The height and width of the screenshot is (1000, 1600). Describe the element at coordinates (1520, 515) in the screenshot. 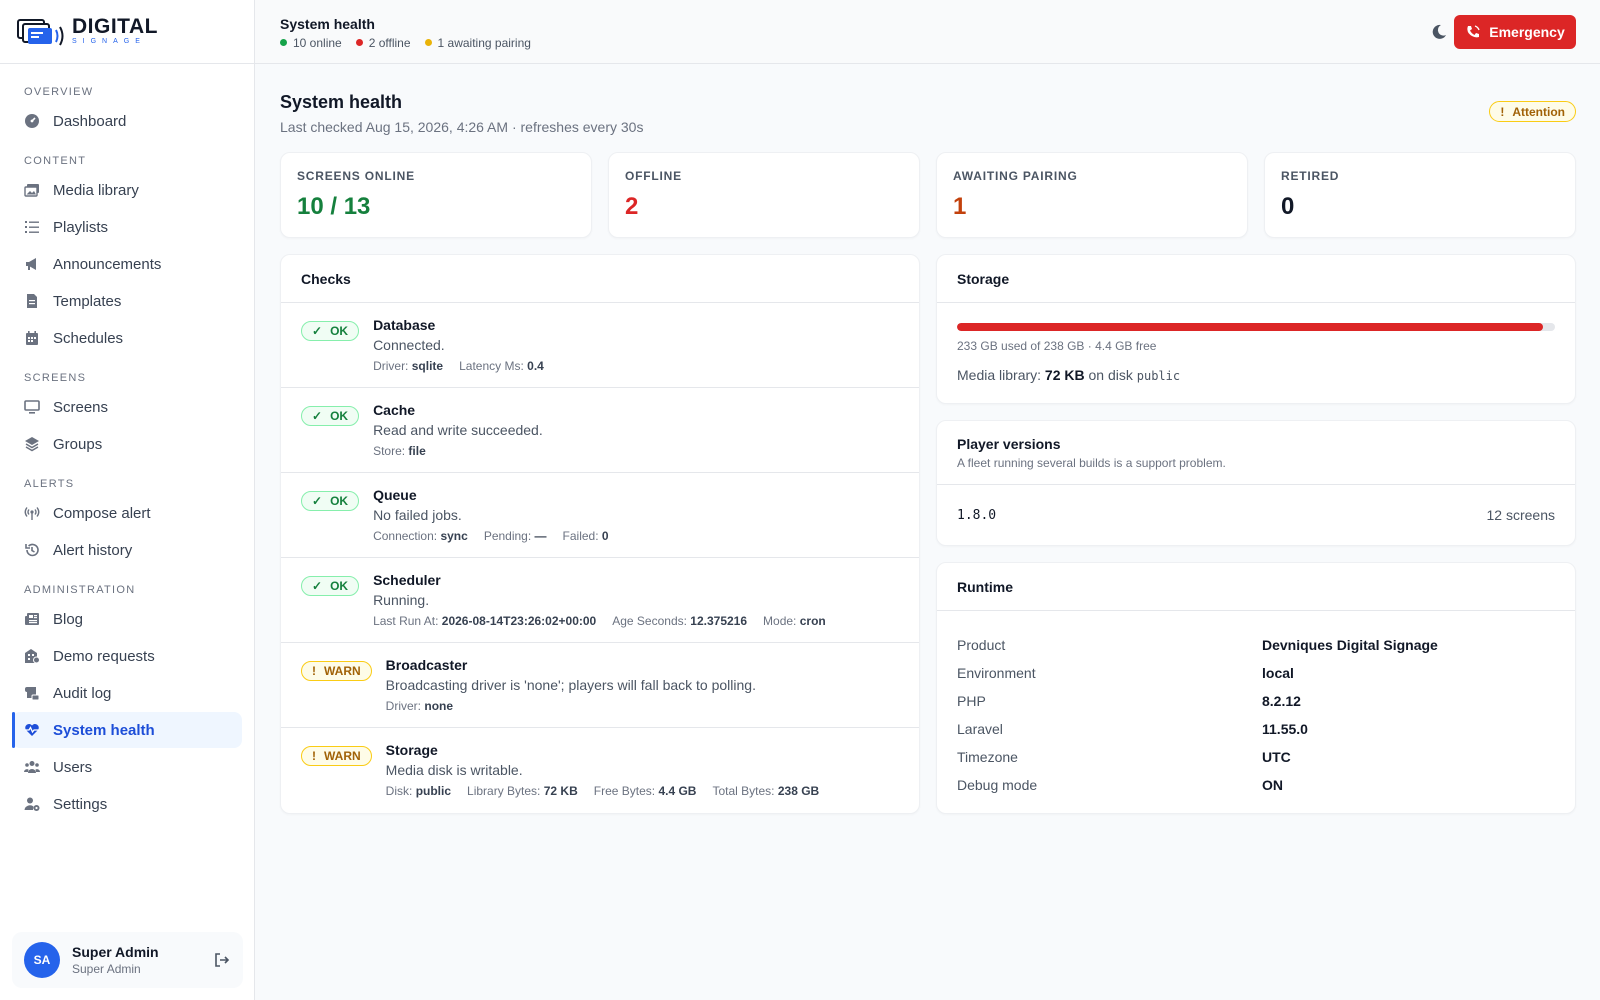

I see `player-version-count: 12 screens` at that location.